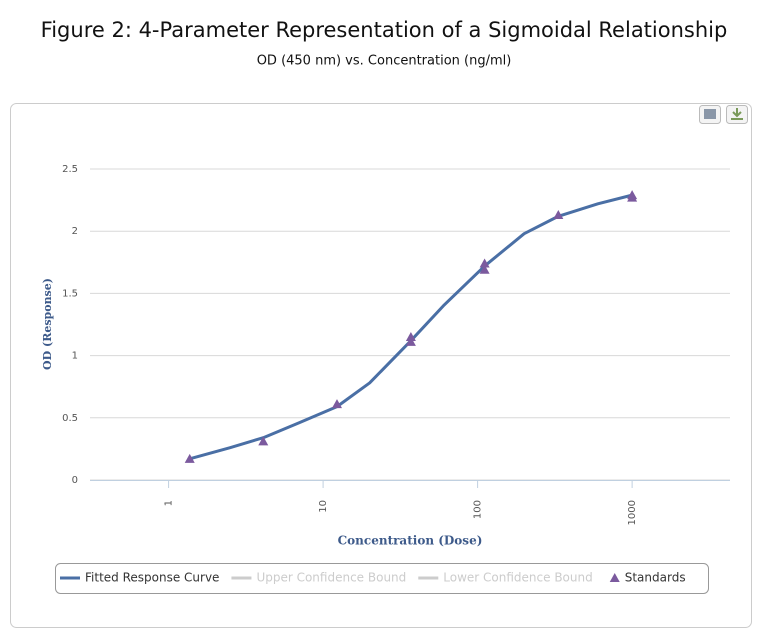  I want to click on legend-item: Lower Confidence Bound, so click(517, 578).